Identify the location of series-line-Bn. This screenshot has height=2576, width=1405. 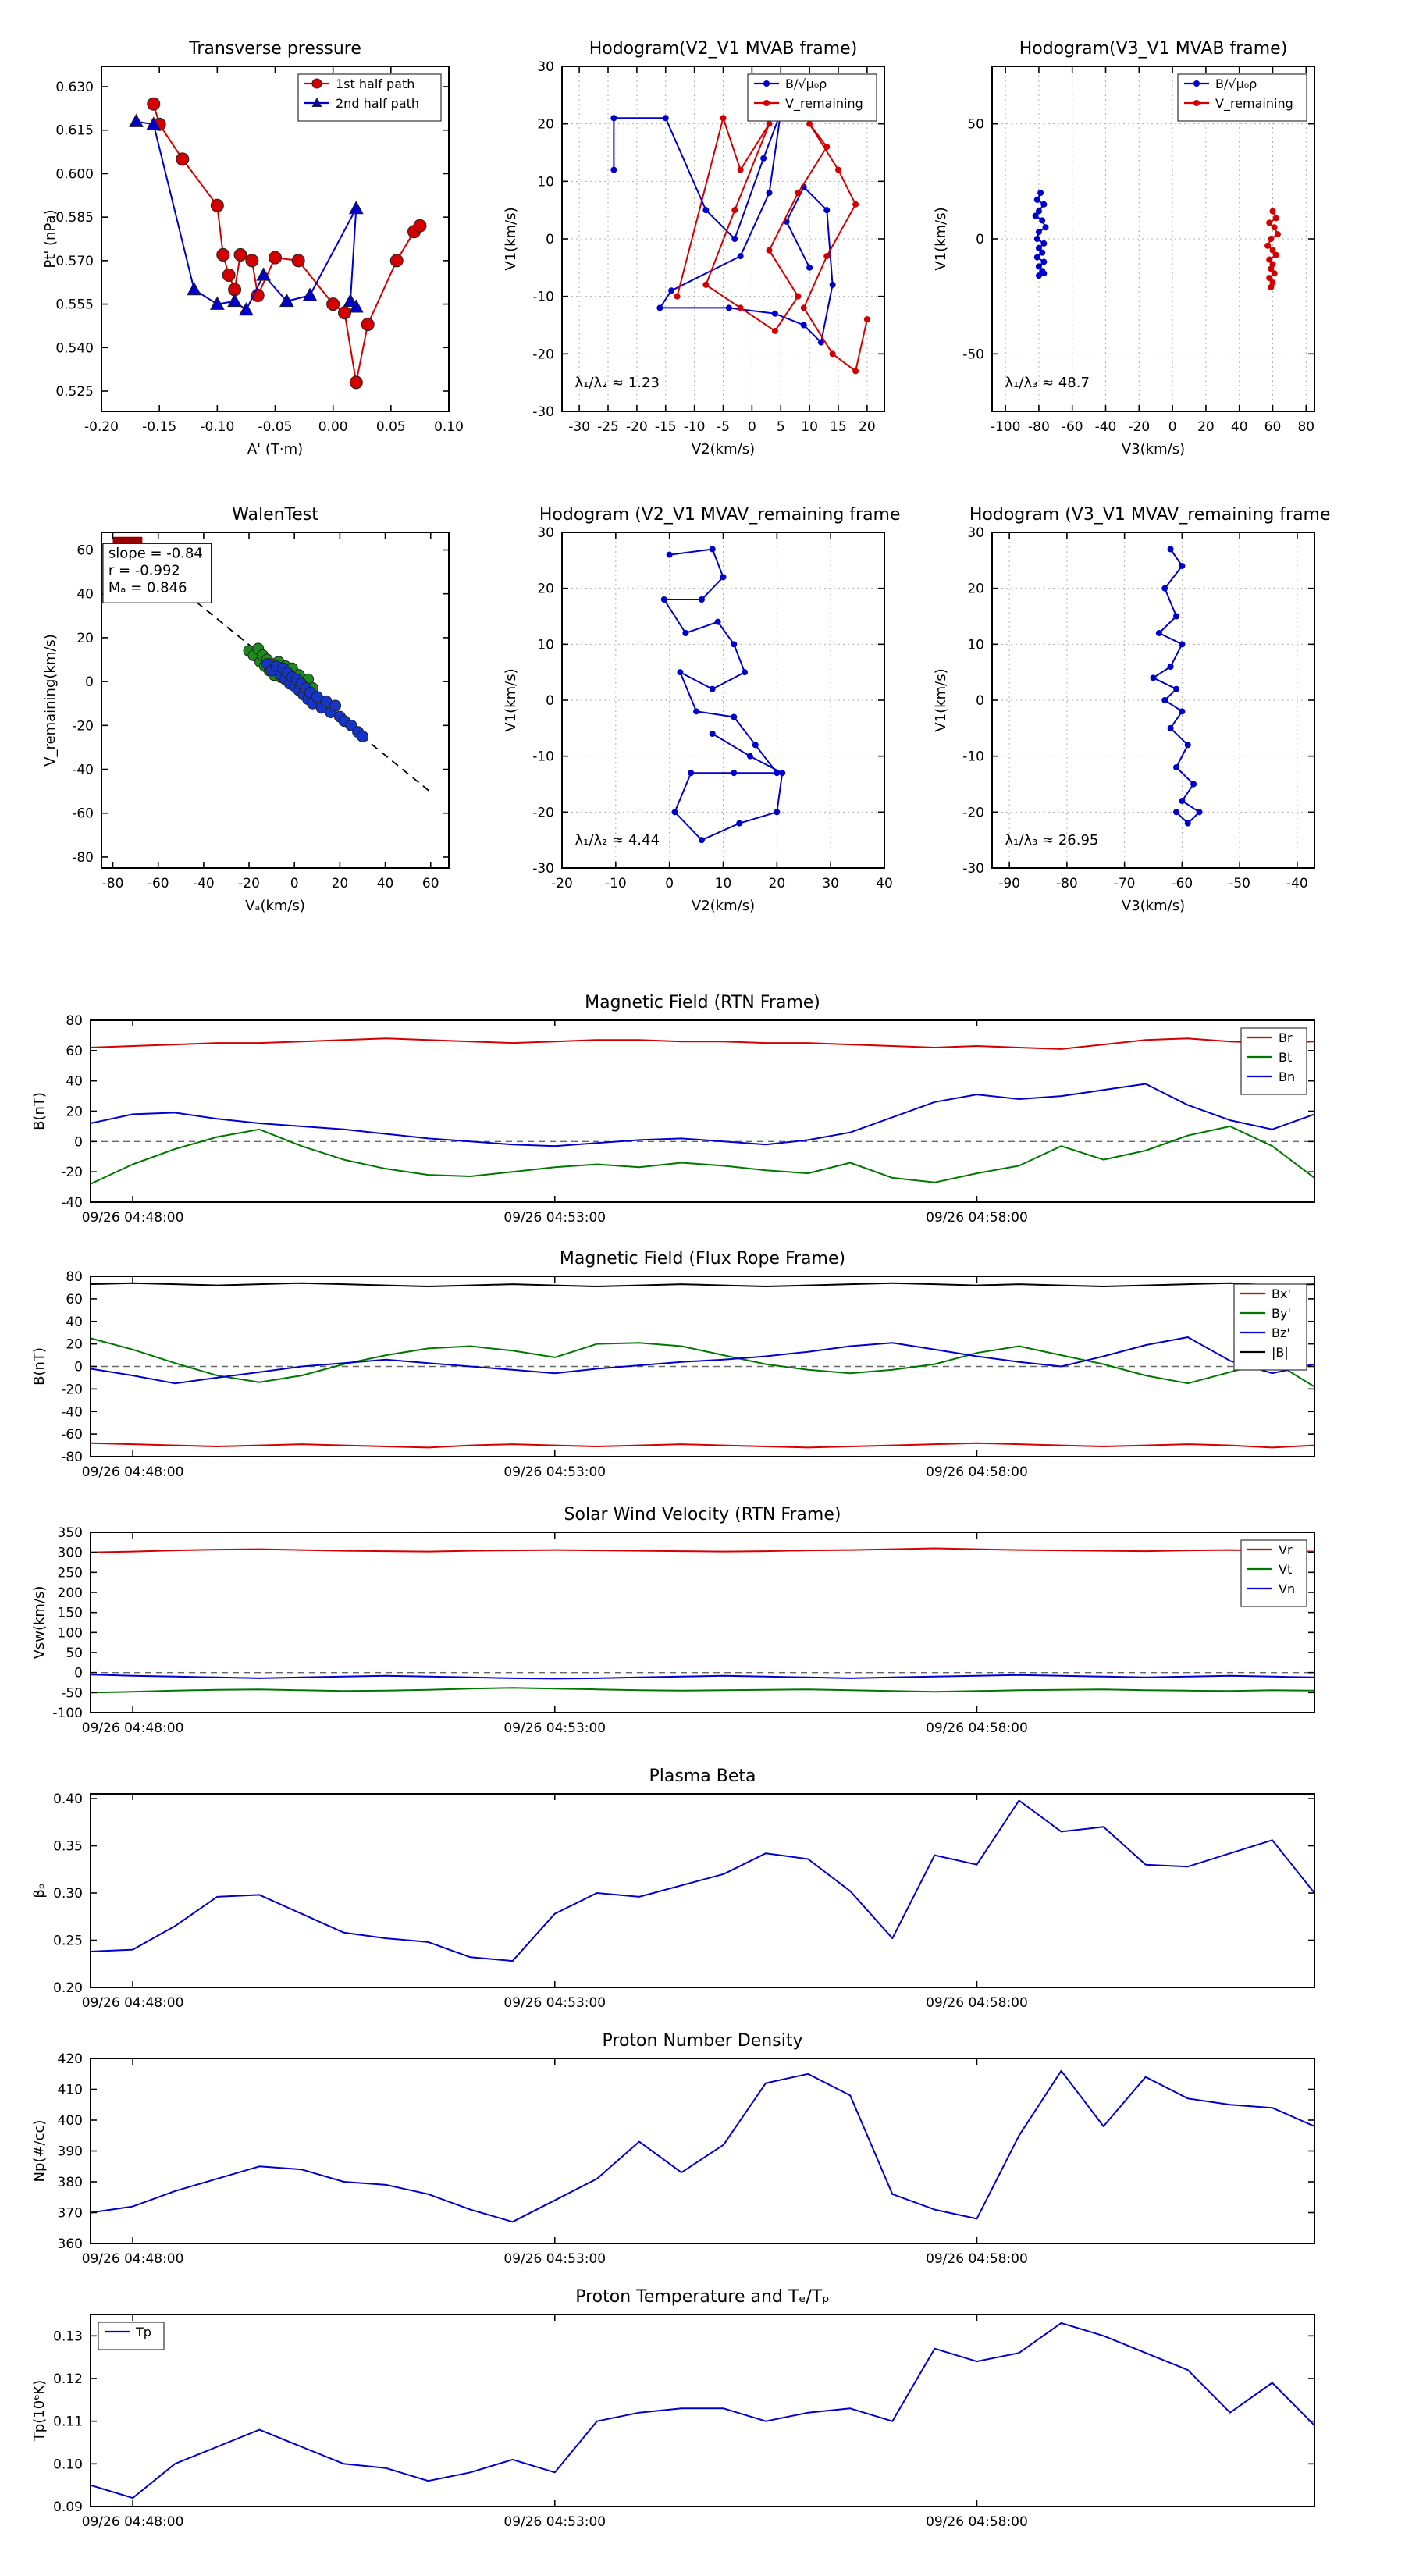
(703, 1115).